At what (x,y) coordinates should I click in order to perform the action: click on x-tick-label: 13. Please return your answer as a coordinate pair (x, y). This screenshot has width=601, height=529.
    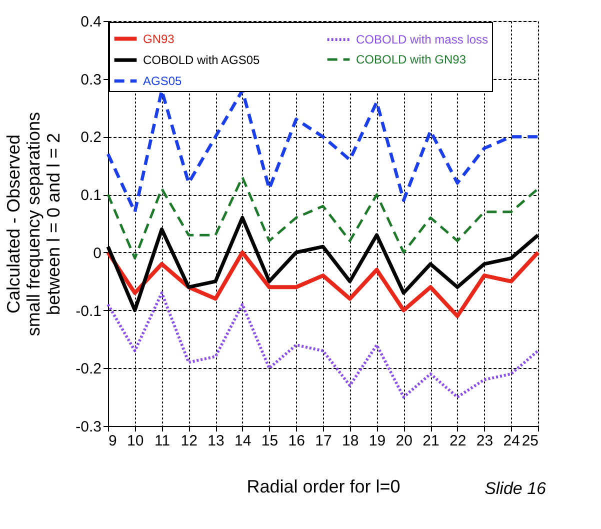
    Looking at the image, I should click on (216, 441).